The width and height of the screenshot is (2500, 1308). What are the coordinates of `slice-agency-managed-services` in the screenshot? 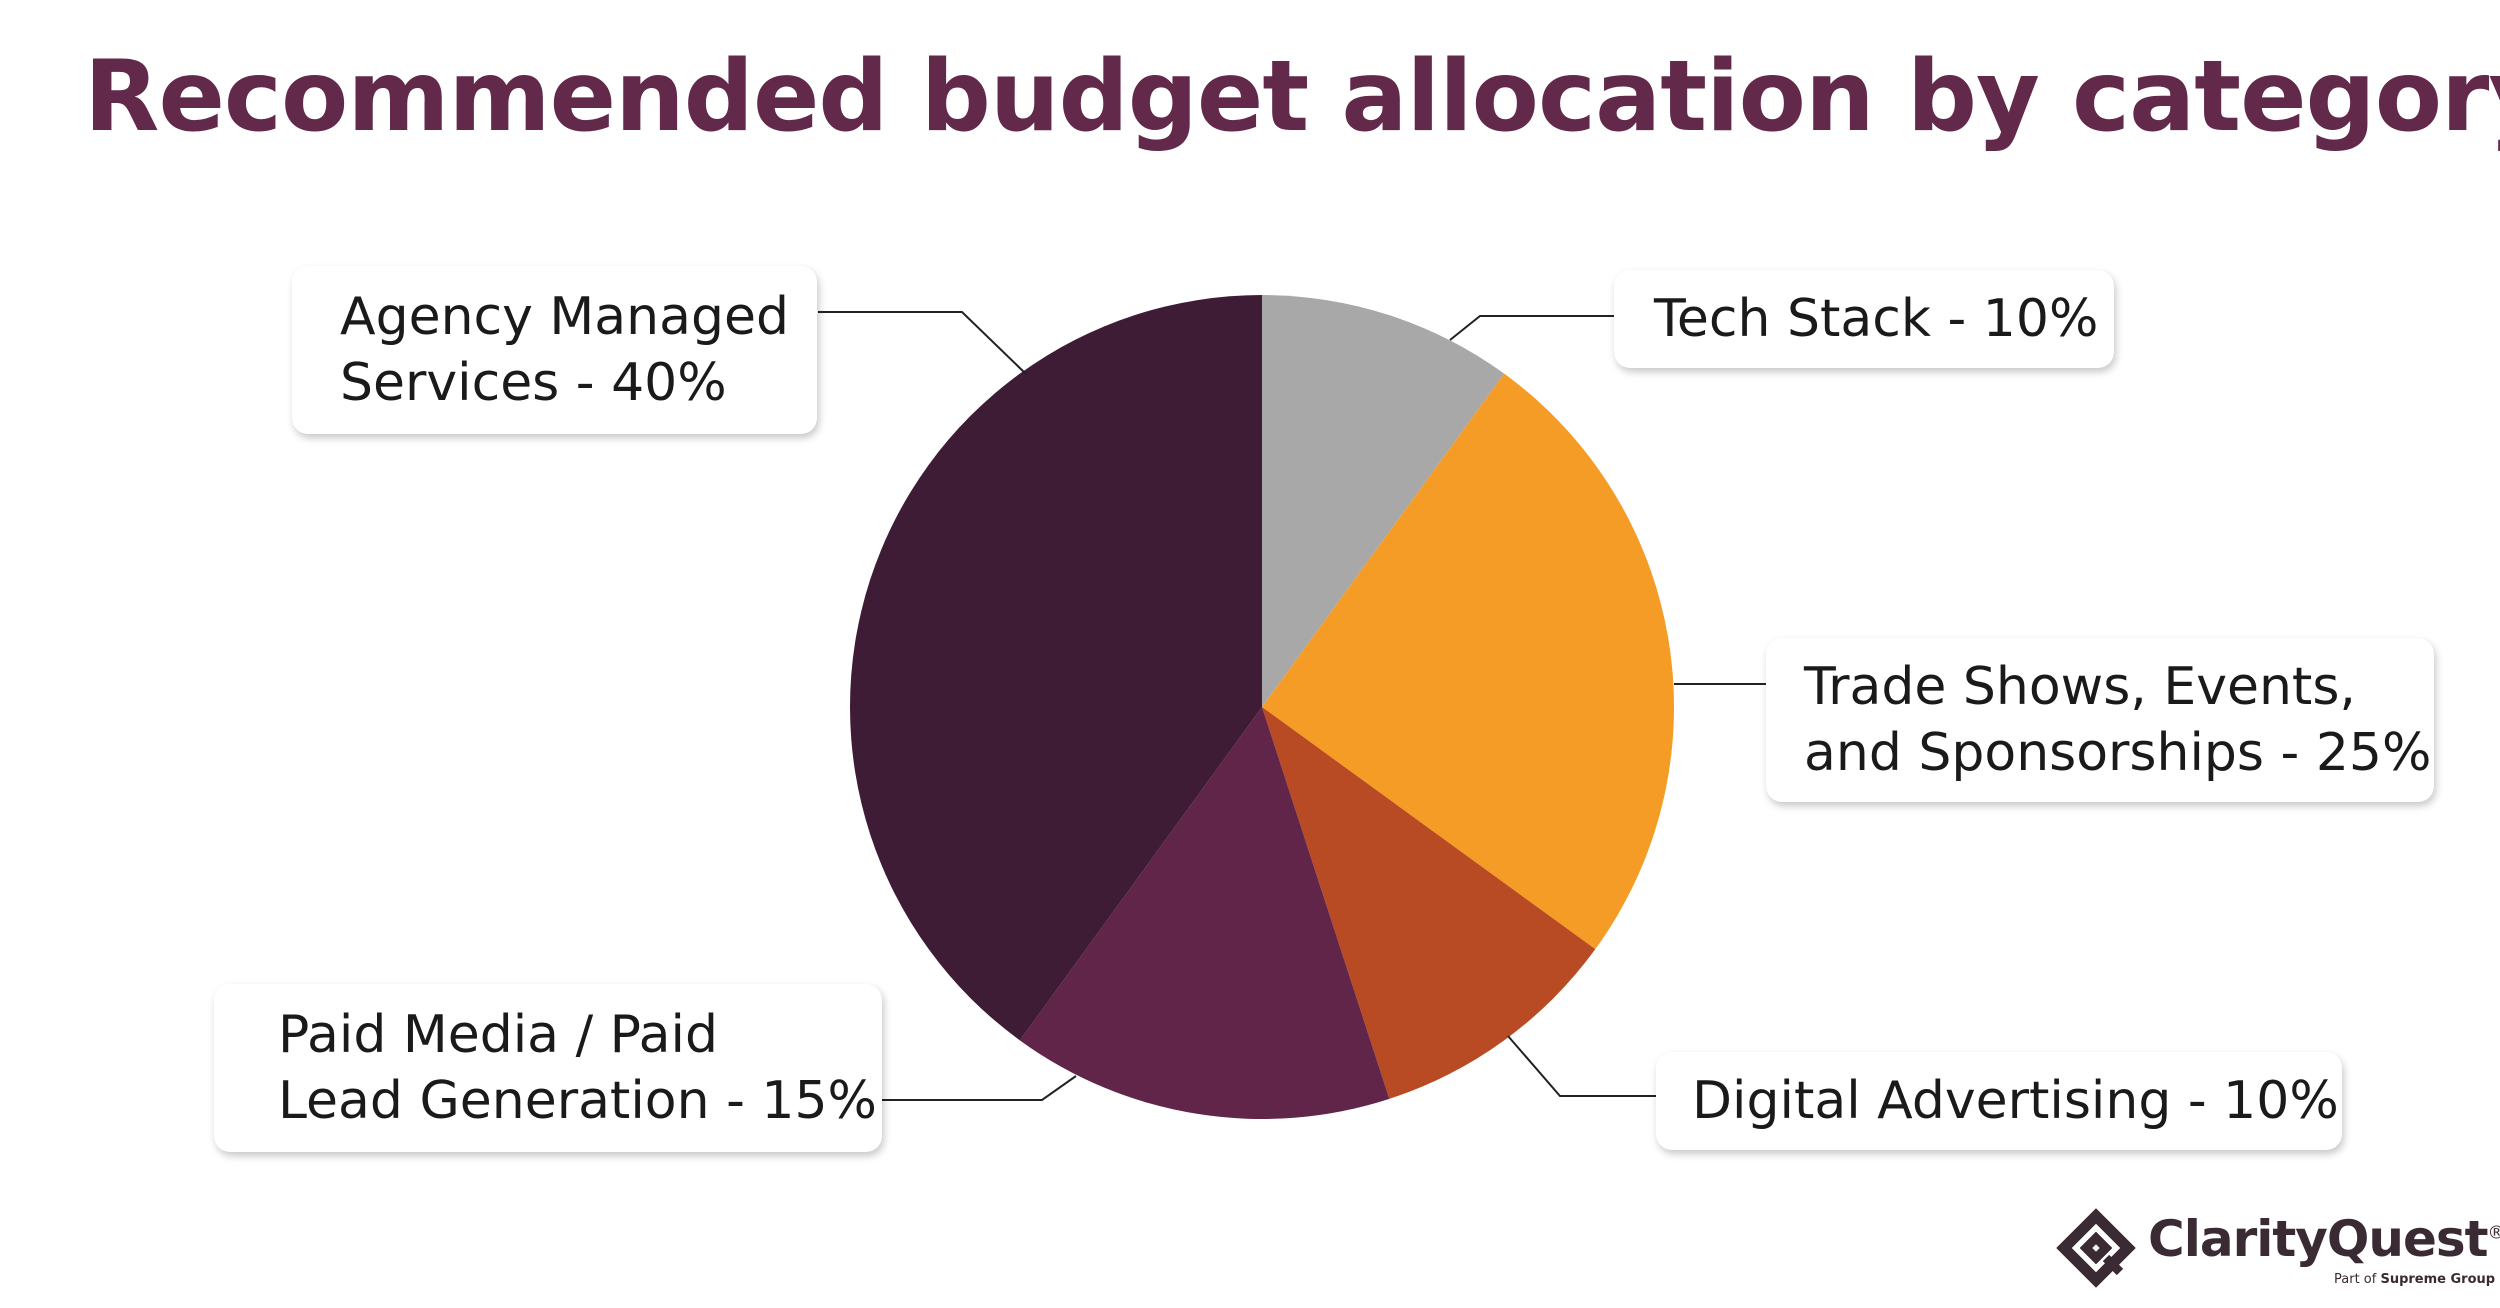 It's located at (1055, 668).